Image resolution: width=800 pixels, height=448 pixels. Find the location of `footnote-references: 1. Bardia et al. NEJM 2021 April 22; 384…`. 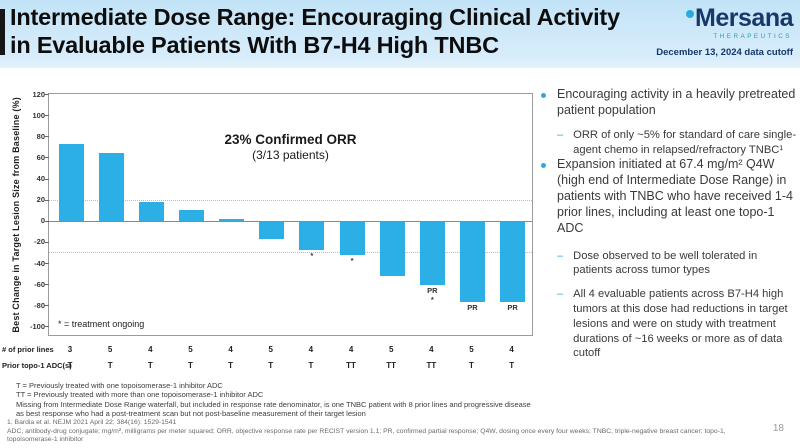

footnote-references: 1. Bardia et al. NEJM 2021 April 22; 384… is located at coordinates (373, 431).